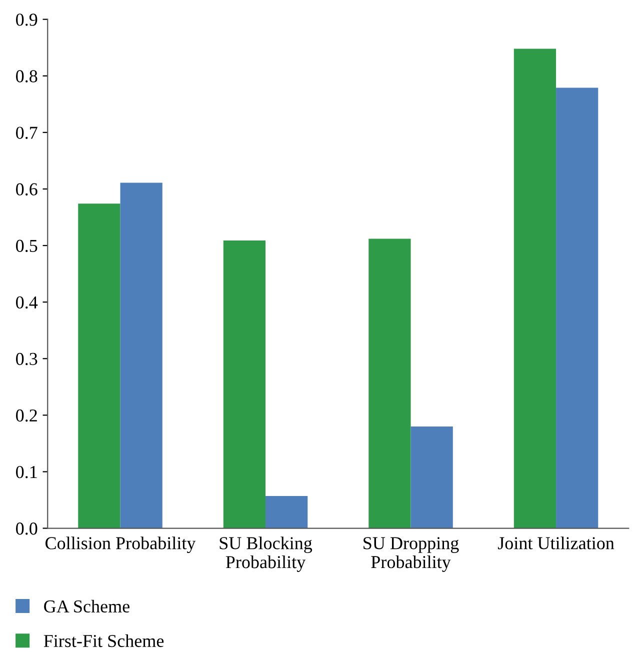  What do you see at coordinates (411, 554) in the screenshot?
I see `x-tick-label: SU Dropping Probability` at bounding box center [411, 554].